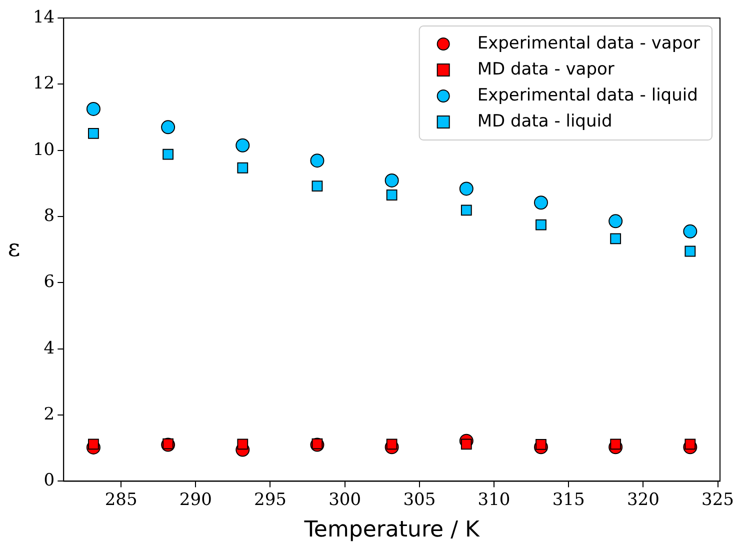  I want to click on x-tick-label: 325, so click(718, 500).